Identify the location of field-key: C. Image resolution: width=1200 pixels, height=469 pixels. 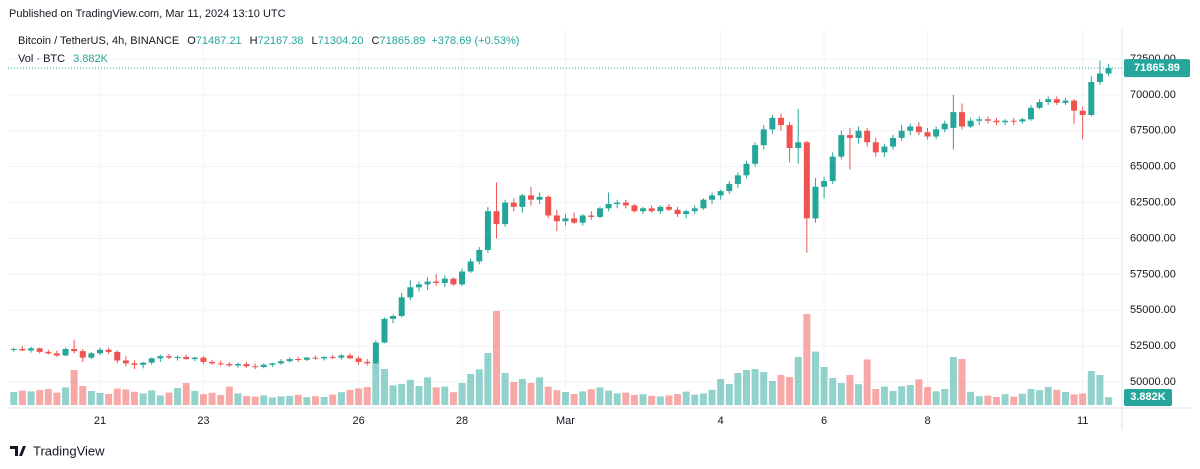
(376, 41).